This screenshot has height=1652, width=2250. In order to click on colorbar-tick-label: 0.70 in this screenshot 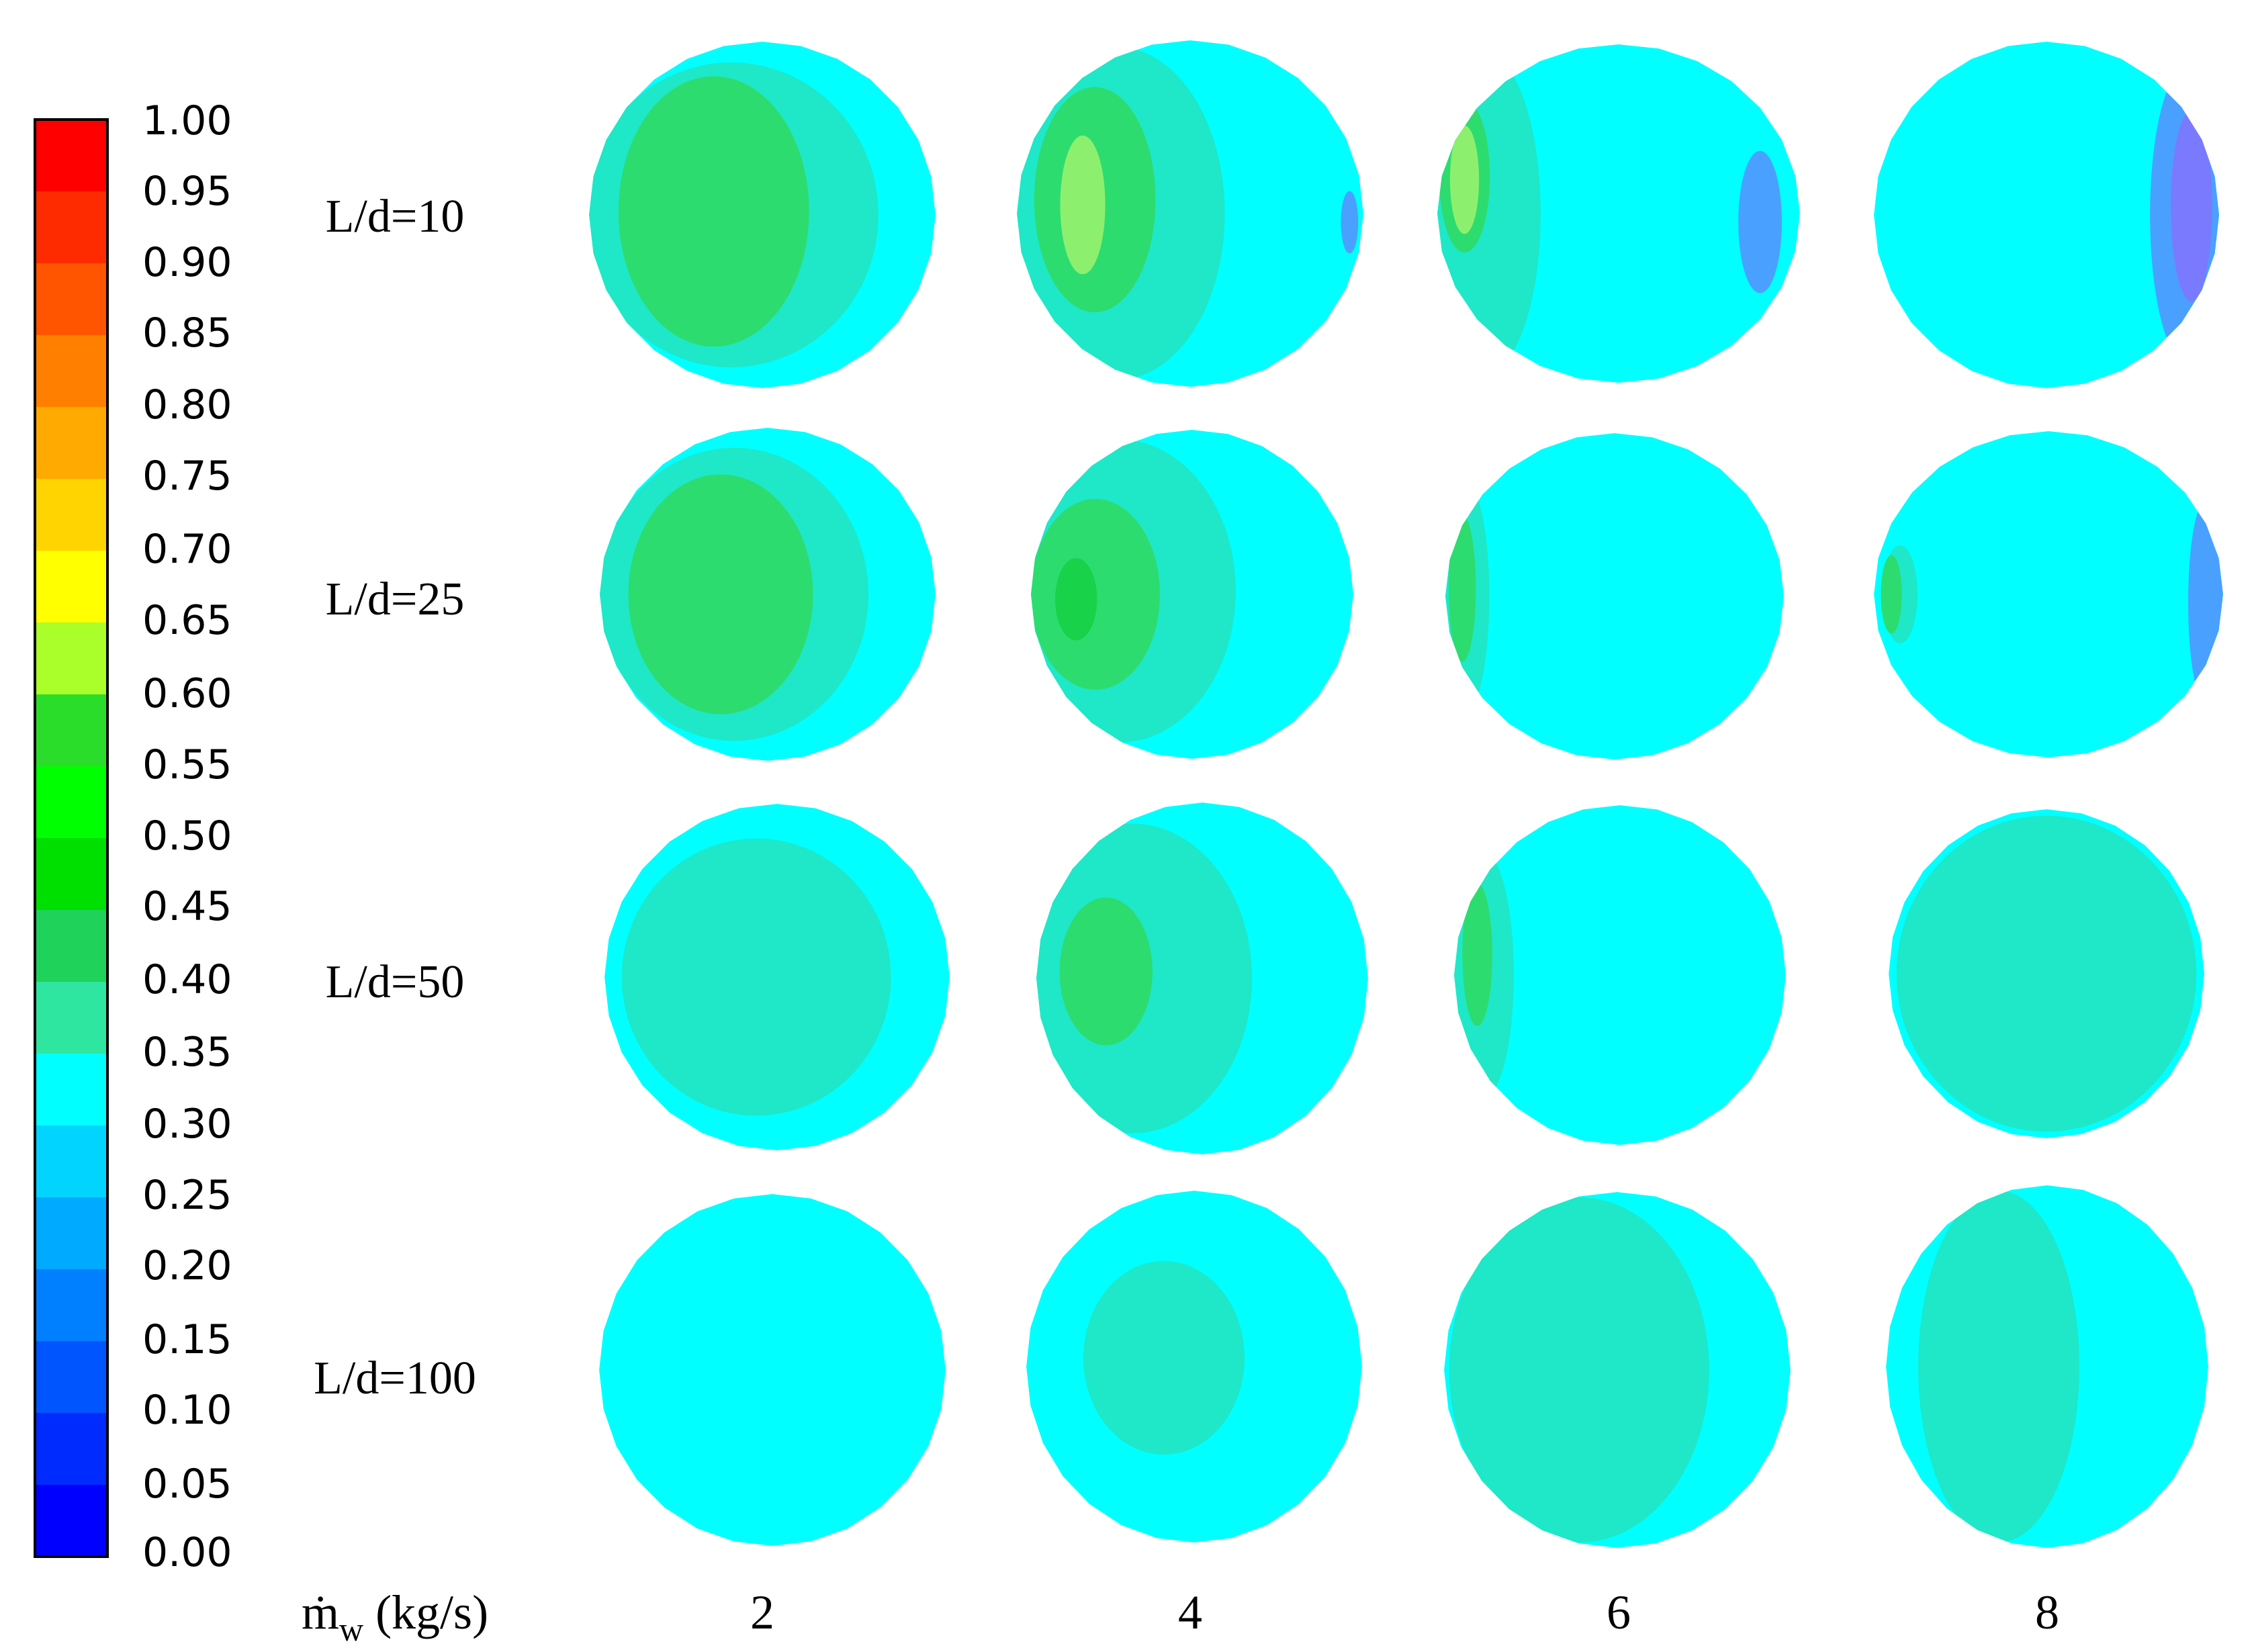, I will do `click(187, 549)`.